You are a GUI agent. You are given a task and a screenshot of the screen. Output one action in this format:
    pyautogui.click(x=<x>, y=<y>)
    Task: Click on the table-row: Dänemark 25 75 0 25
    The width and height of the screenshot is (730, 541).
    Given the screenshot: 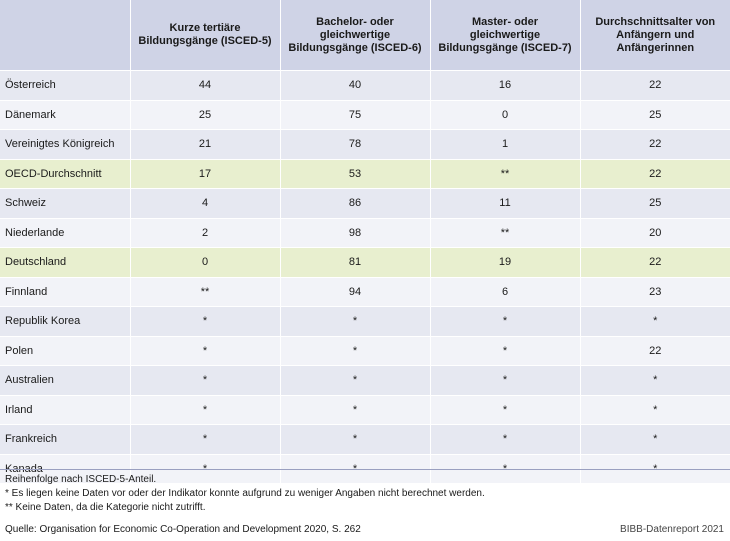 What is the action you would take?
    pyautogui.click(x=365, y=114)
    